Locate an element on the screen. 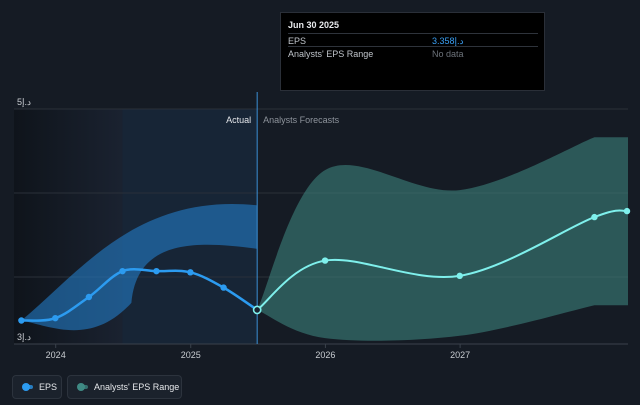 This screenshot has height=405, width=640. legend-eps-label: EPS is located at coordinates (48, 387).